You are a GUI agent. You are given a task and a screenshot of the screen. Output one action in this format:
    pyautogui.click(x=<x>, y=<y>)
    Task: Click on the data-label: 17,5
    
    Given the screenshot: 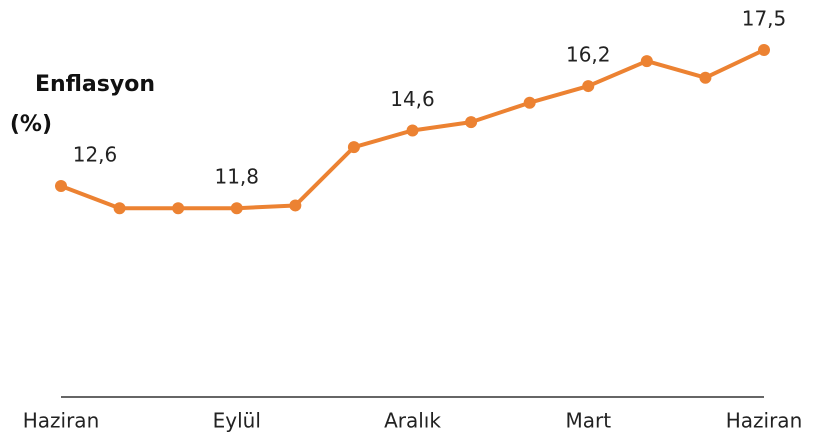 What is the action you would take?
    pyautogui.click(x=764, y=18)
    